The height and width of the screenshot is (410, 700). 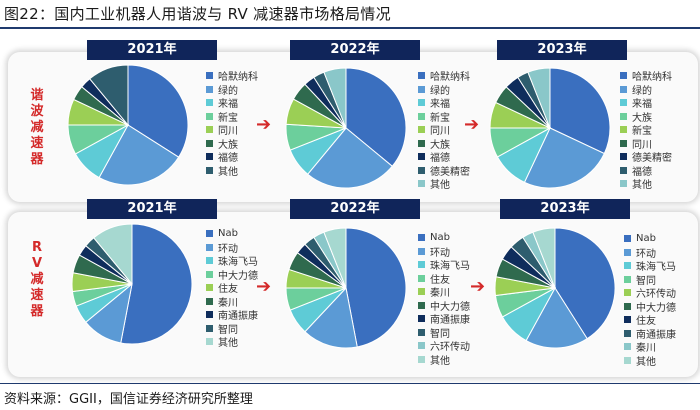 What do you see at coordinates (656, 295) in the screenshot?
I see `legend-label: 六环传动` at bounding box center [656, 295].